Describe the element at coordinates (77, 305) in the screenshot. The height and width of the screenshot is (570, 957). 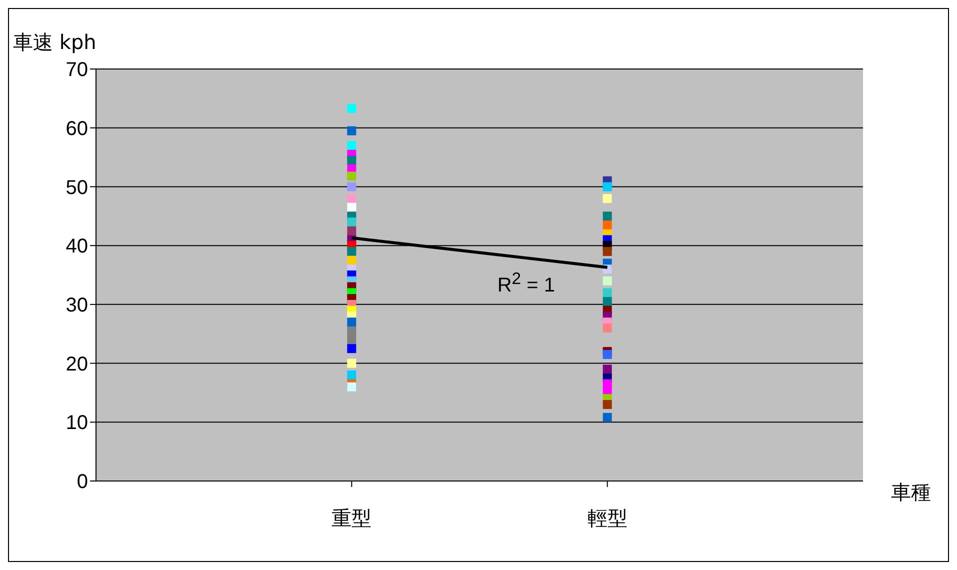
I see `y-tick-label: 30` at that location.